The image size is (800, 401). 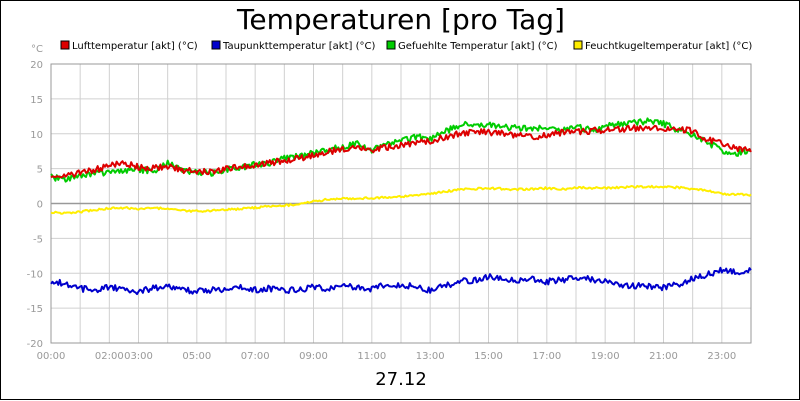 I want to click on y-tick-label: -5, so click(x=38, y=239).